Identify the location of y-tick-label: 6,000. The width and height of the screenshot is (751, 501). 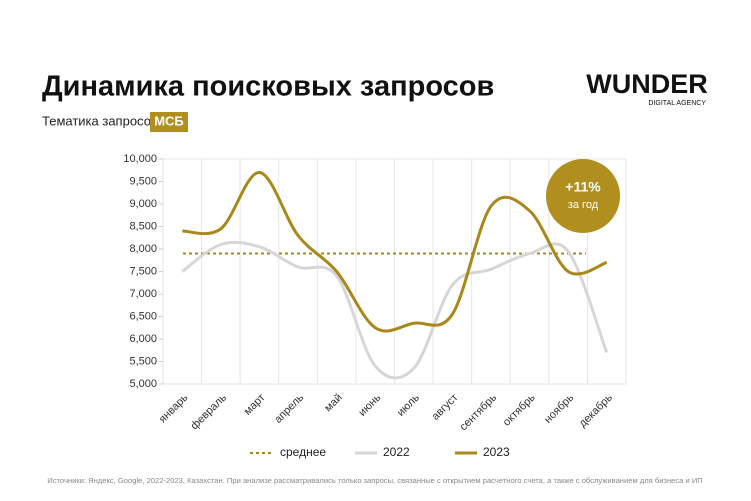
(143, 339).